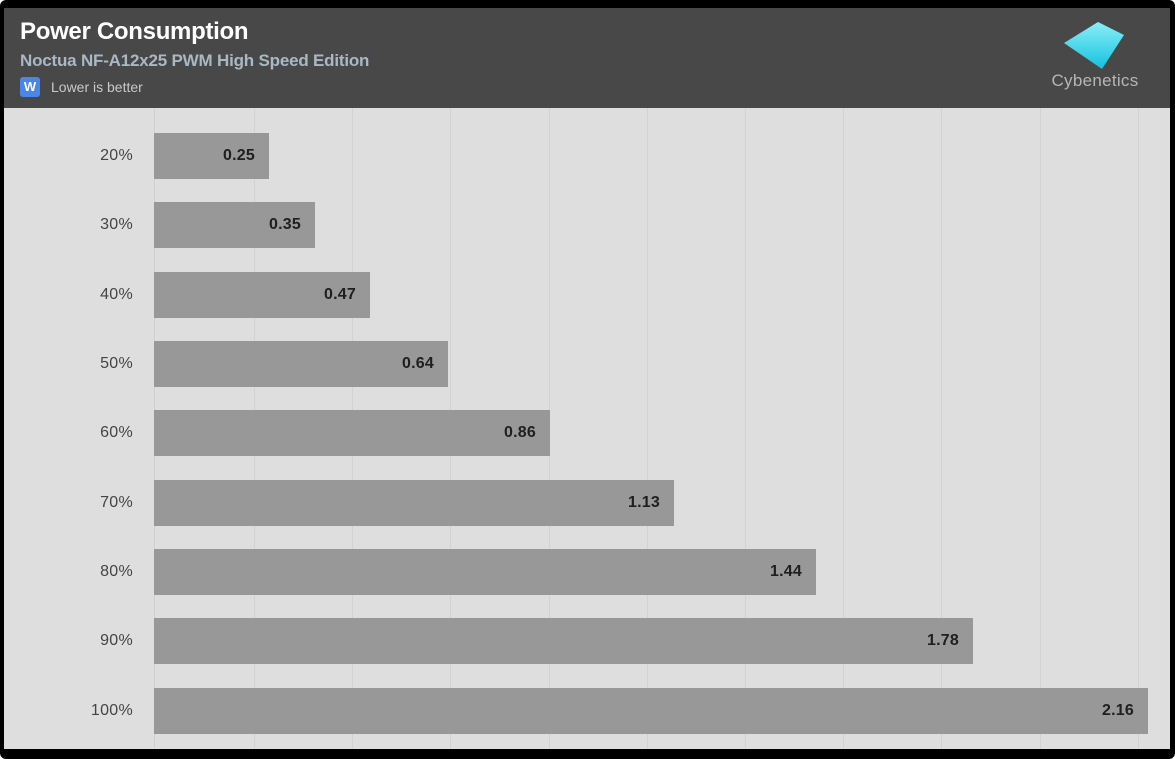 Image resolution: width=1175 pixels, height=759 pixels. I want to click on chart-row: 60% 0.86, so click(587, 433).